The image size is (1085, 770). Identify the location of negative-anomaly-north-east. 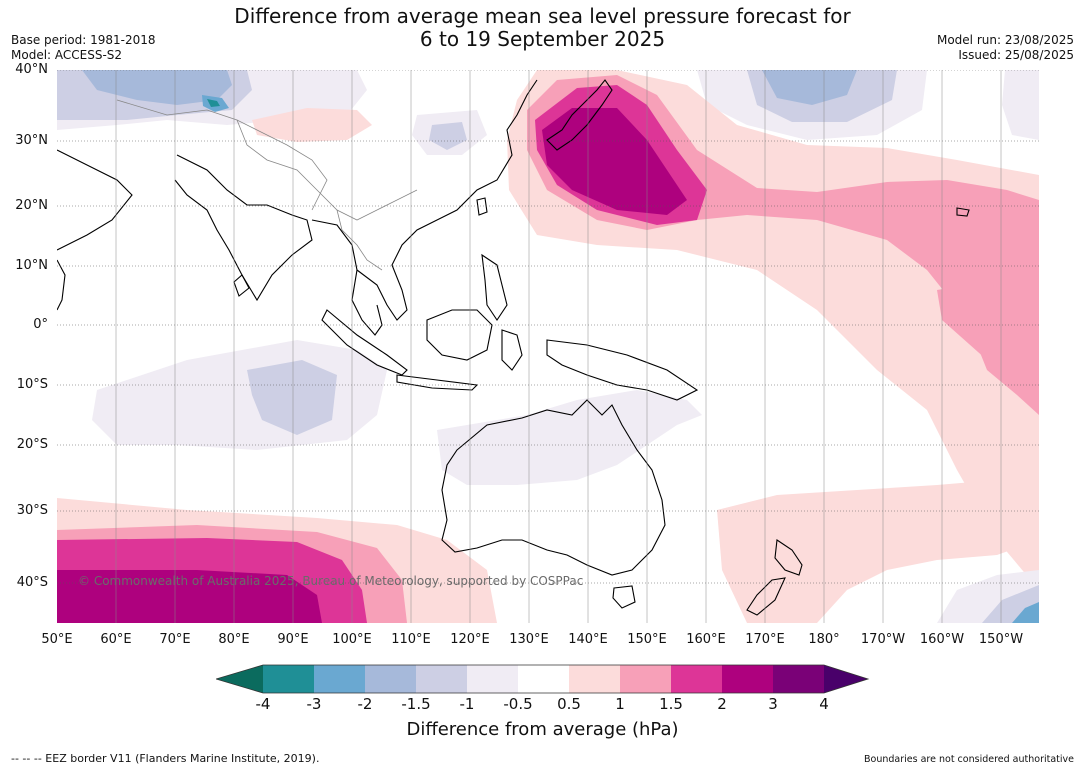
(868, 105).